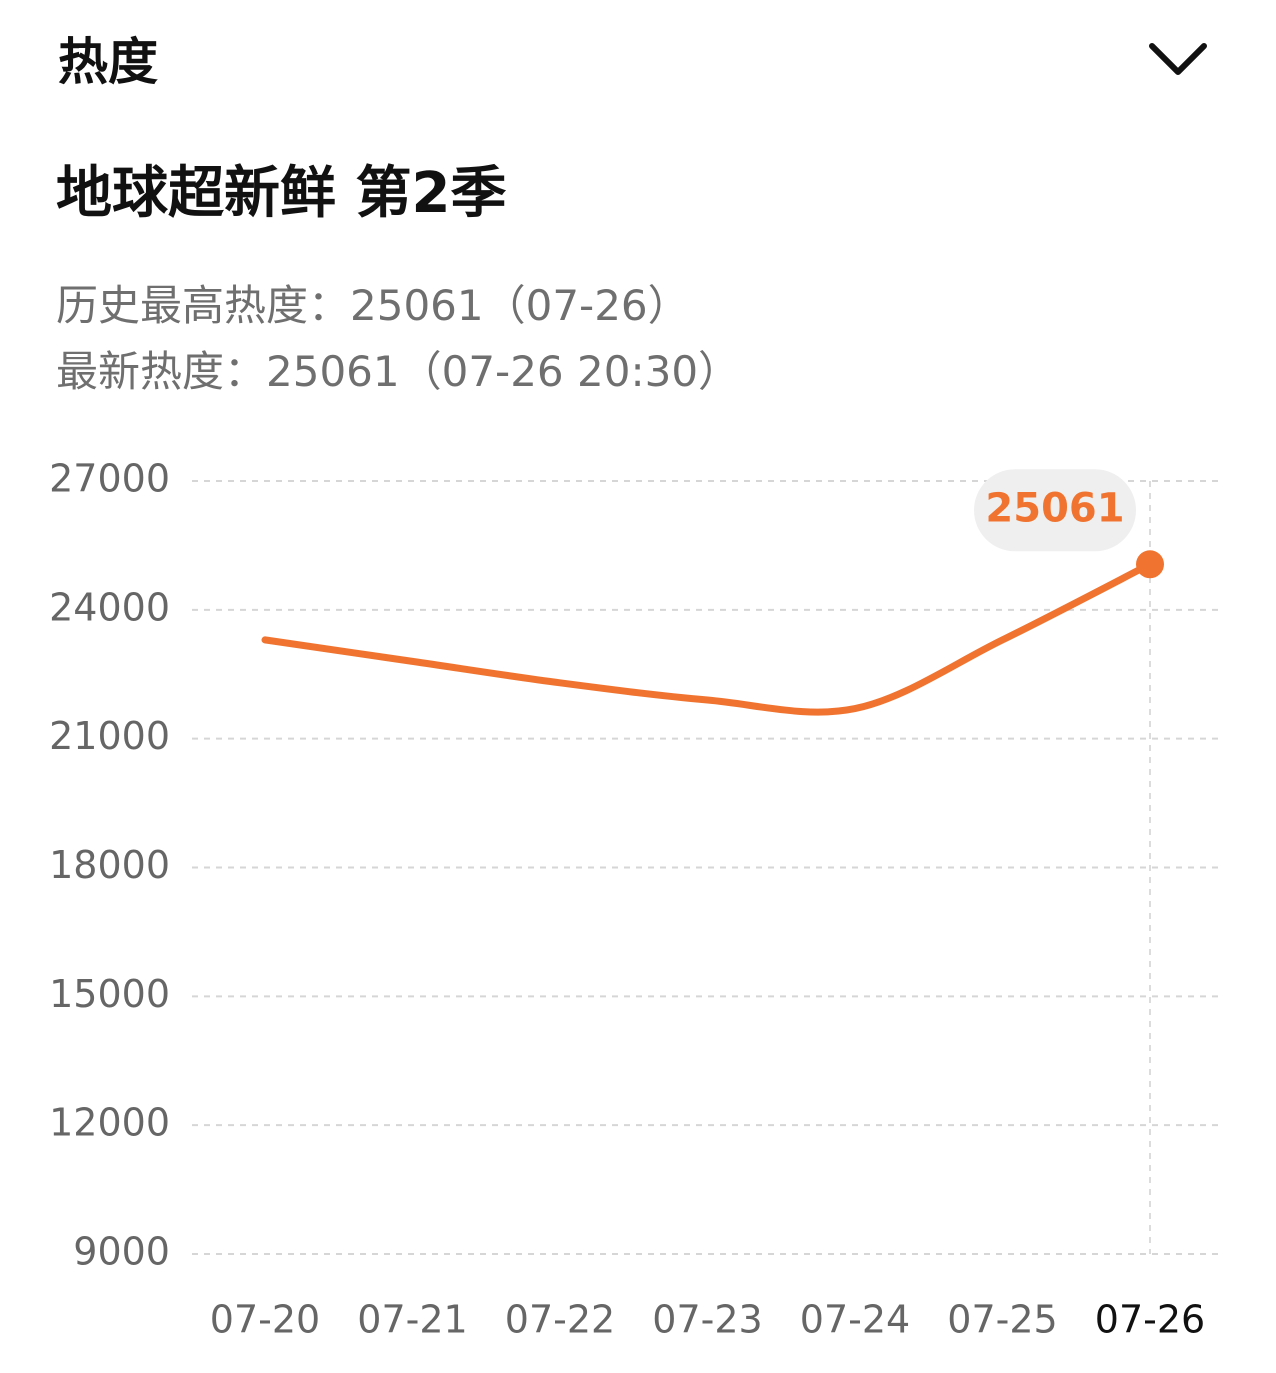  What do you see at coordinates (109, 607) in the screenshot?
I see `y-tick-label: 24000` at bounding box center [109, 607].